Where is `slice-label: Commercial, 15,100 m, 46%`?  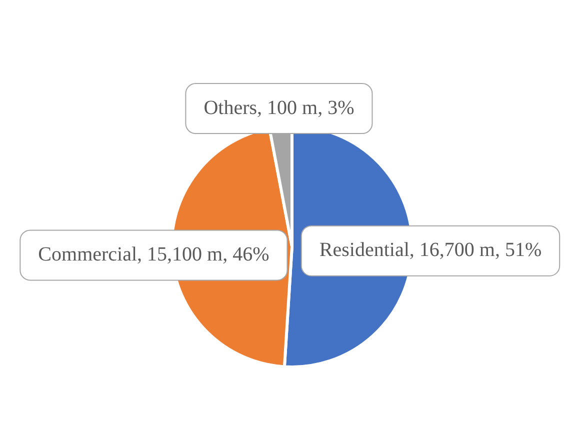
slice-label: Commercial, 15,100 m, 46% is located at coordinates (154, 254).